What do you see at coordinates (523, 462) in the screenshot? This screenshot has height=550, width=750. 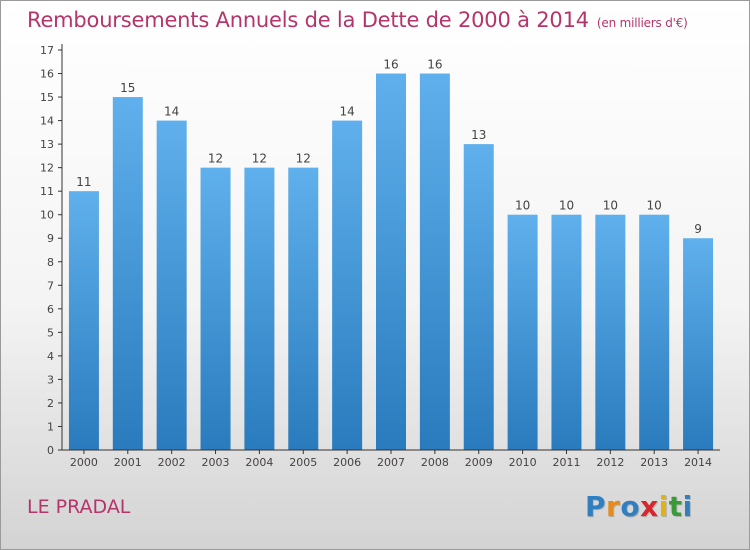 I see `x-tick-label: 2010` at bounding box center [523, 462].